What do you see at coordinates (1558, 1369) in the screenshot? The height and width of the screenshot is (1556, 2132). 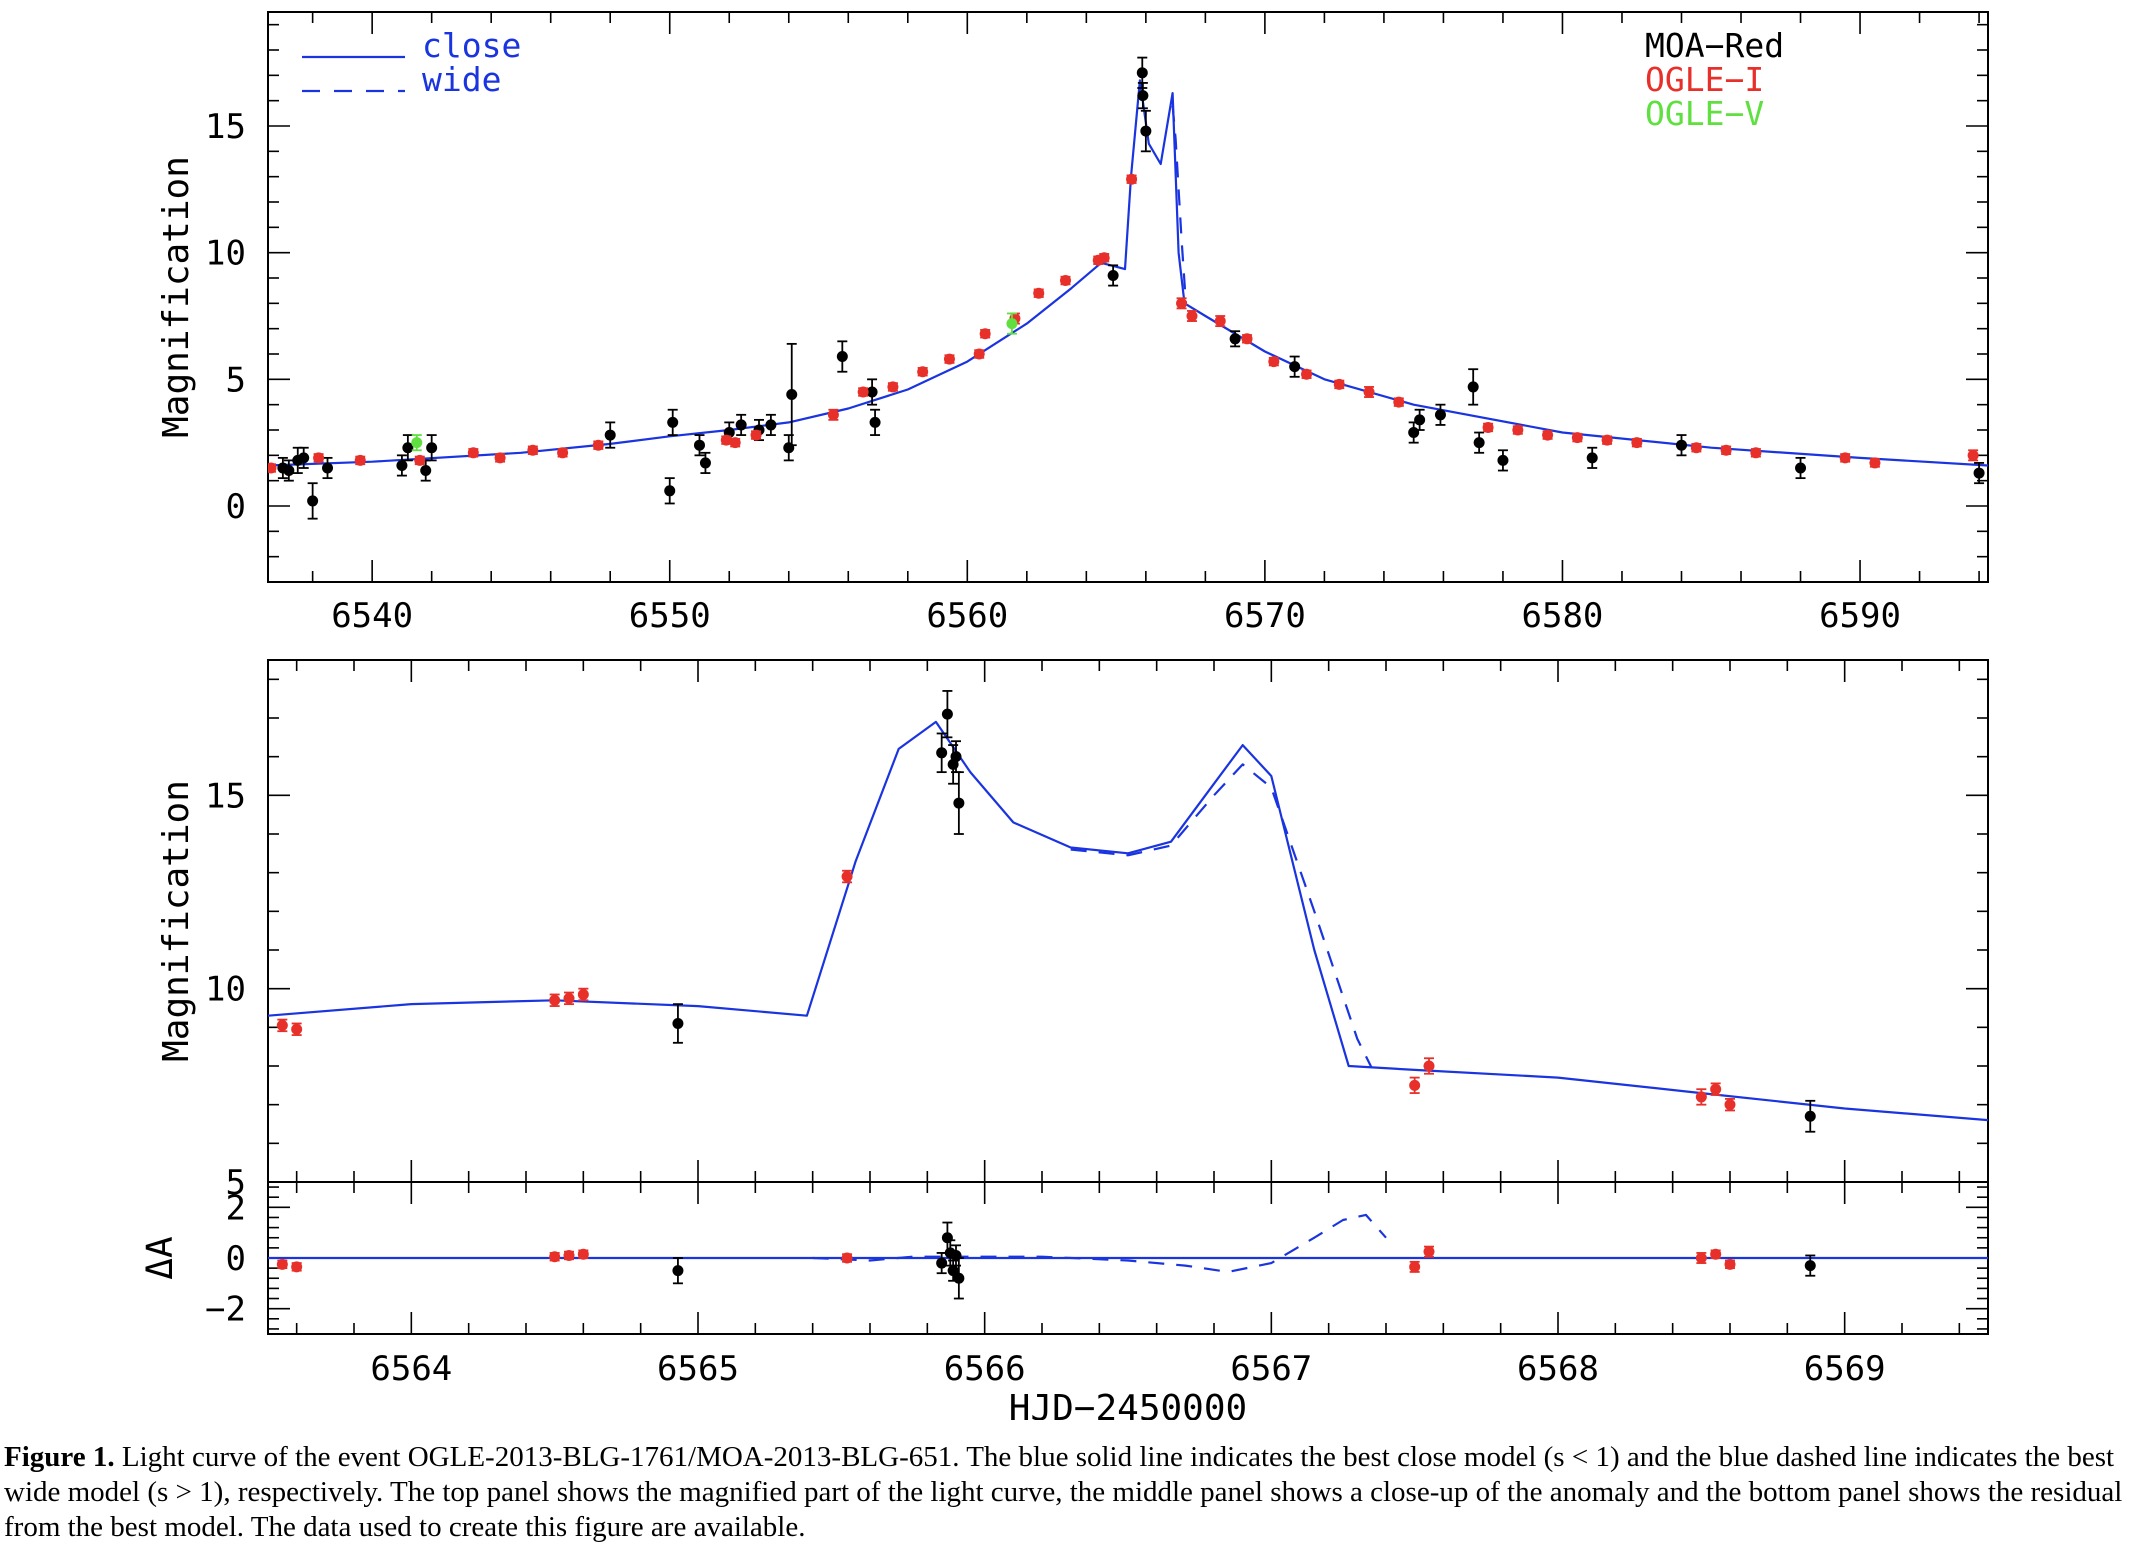 I see `bottom-x-tick-label: 6568` at bounding box center [1558, 1369].